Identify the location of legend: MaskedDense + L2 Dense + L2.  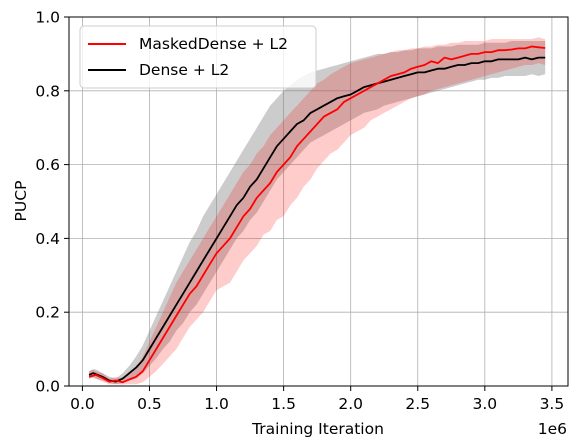
(198, 57).